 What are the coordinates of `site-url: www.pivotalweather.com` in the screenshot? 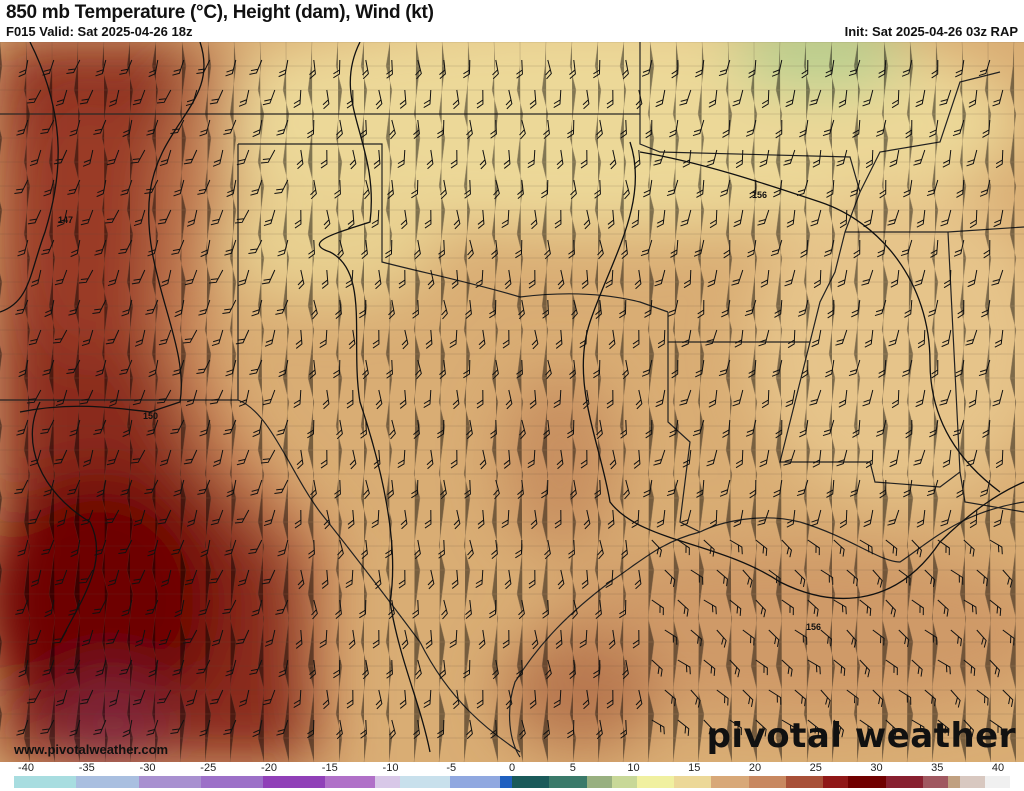 It's located at (91, 749).